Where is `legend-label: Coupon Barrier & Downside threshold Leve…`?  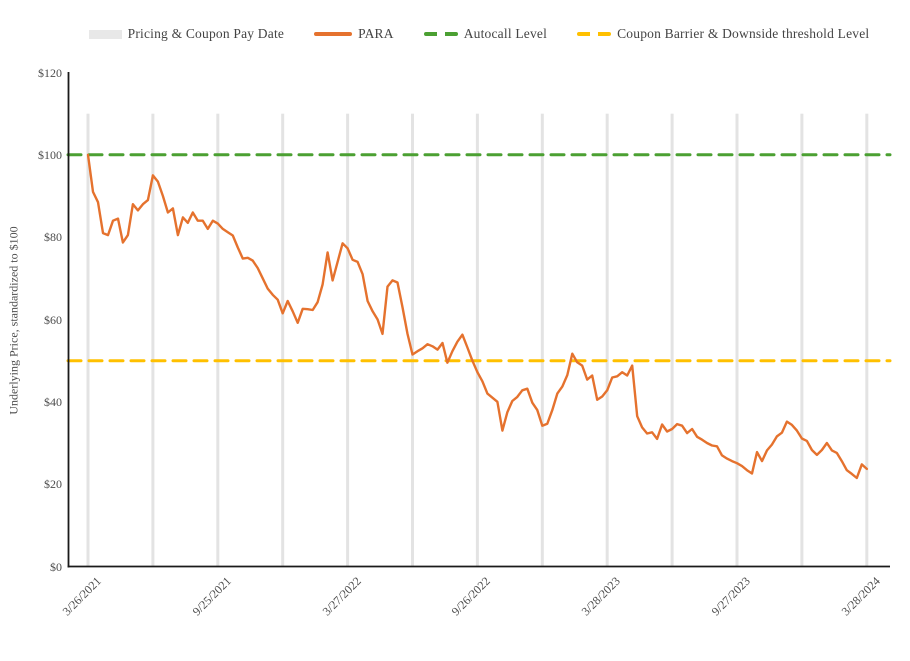
legend-label: Coupon Barrier & Downside threshold Leve… is located at coordinates (743, 33).